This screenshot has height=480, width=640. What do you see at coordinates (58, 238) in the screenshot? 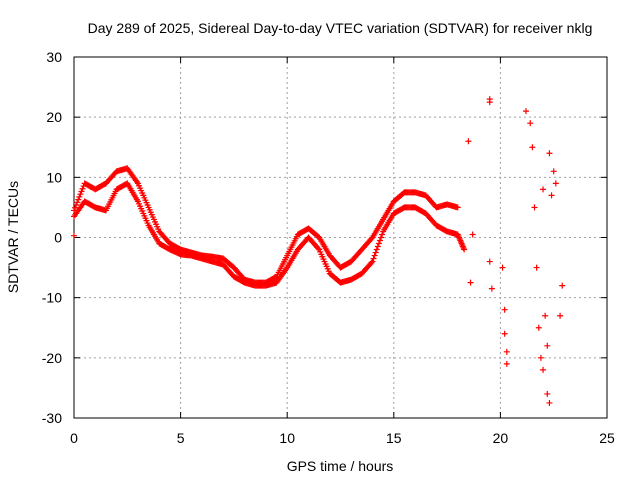
I see `y-tick-label: 0` at bounding box center [58, 238].